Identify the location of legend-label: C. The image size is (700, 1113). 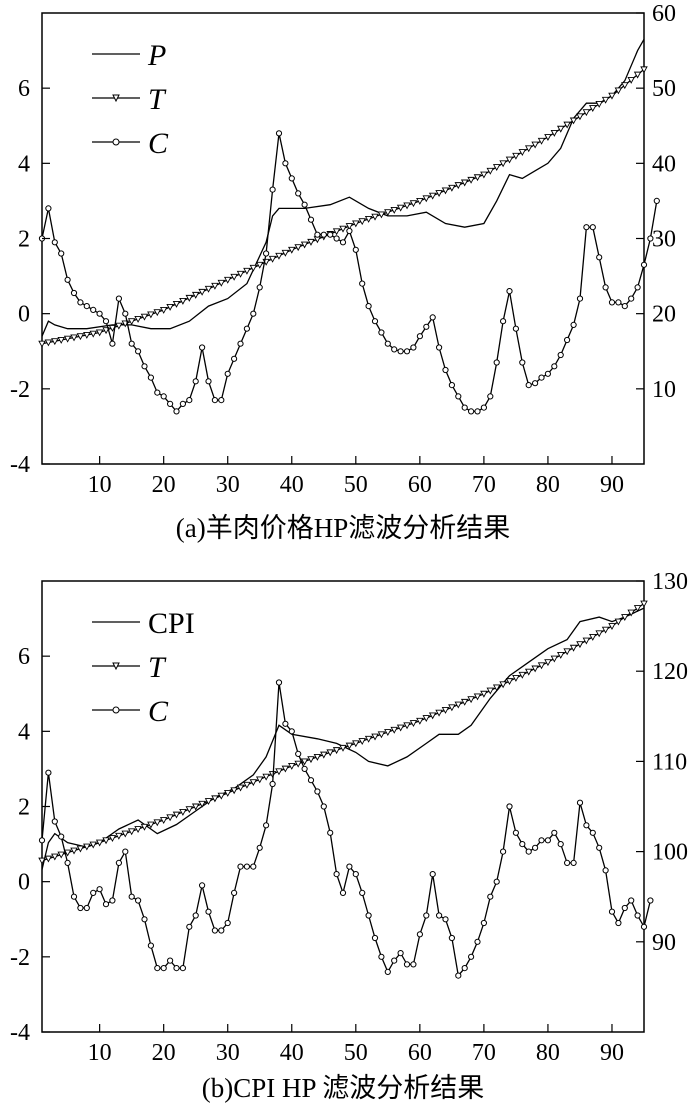
(158, 143).